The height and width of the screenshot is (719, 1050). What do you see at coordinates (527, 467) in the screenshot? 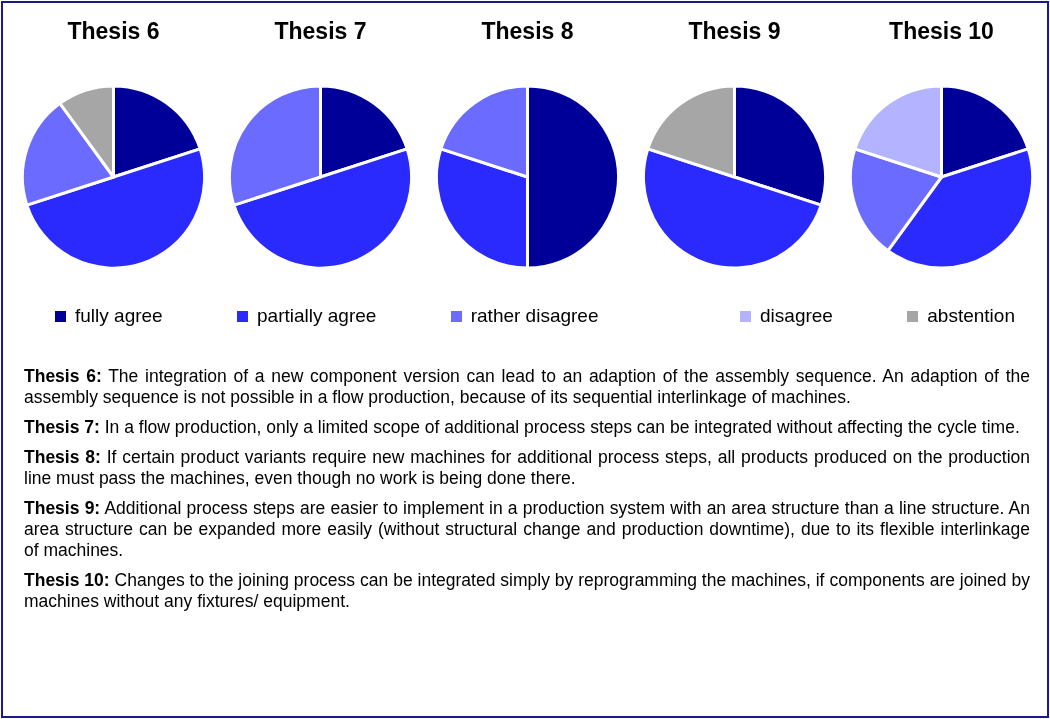
I see `text: Thesis 8: If certain product variants require new machines for additional process steps, all products produced on the production line must pass the machines, even though no work is being done there.` at bounding box center [527, 467].